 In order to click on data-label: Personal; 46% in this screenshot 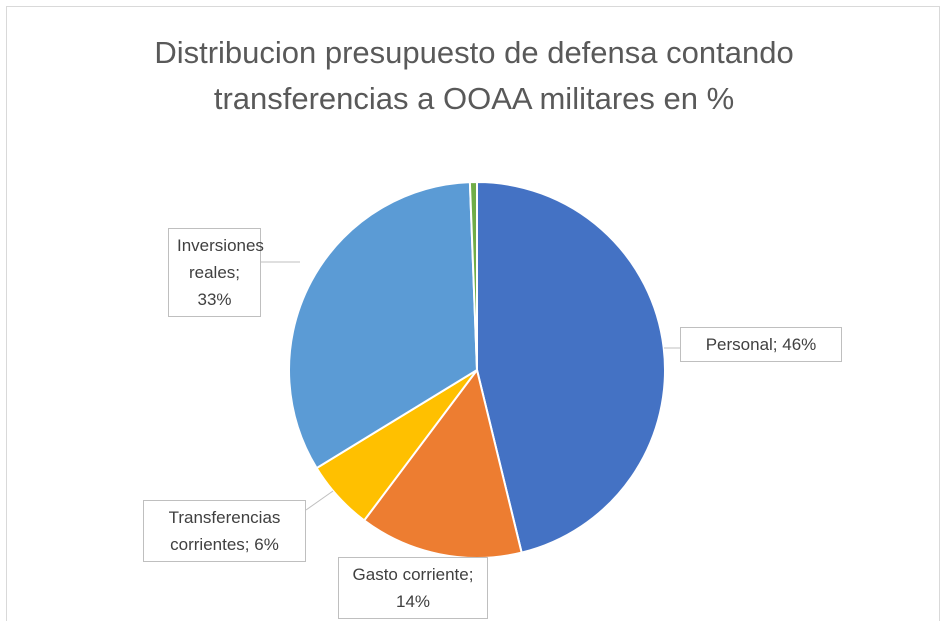, I will do `click(761, 344)`.